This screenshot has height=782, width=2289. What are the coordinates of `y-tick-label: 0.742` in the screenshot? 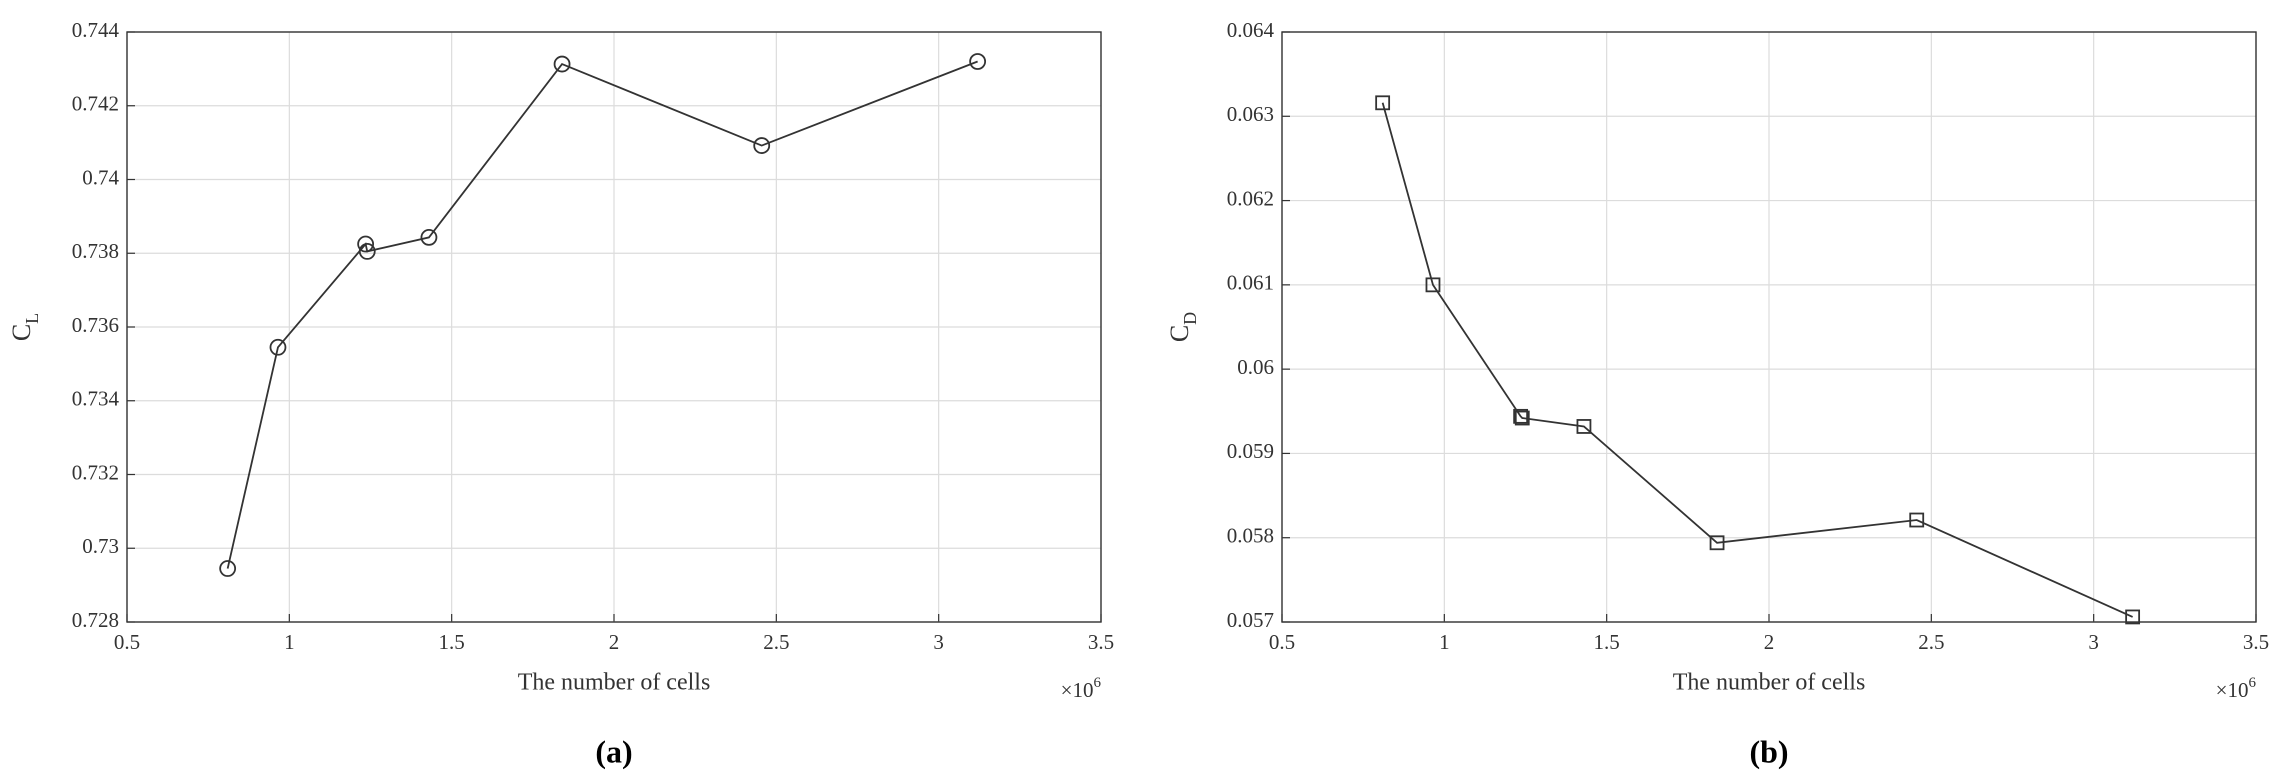 It's located at (95, 104).